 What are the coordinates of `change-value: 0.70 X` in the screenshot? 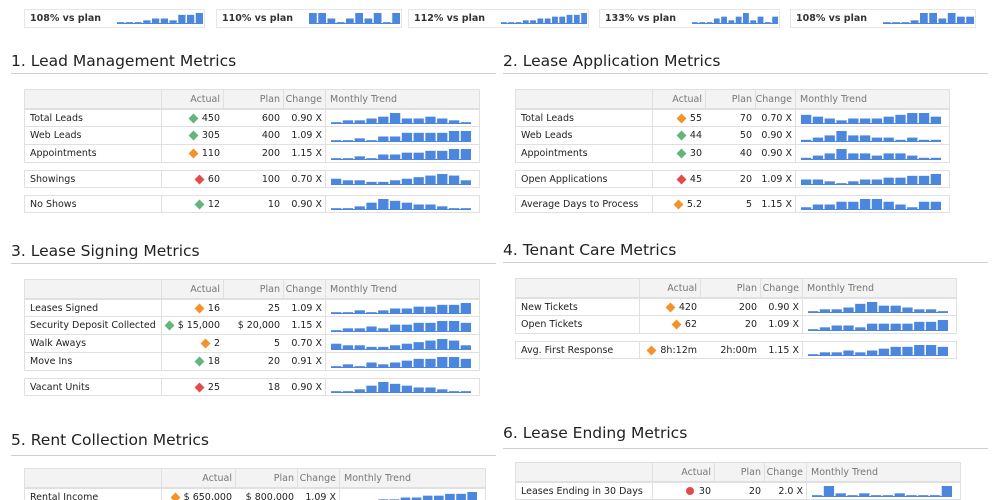 It's located at (304, 179).